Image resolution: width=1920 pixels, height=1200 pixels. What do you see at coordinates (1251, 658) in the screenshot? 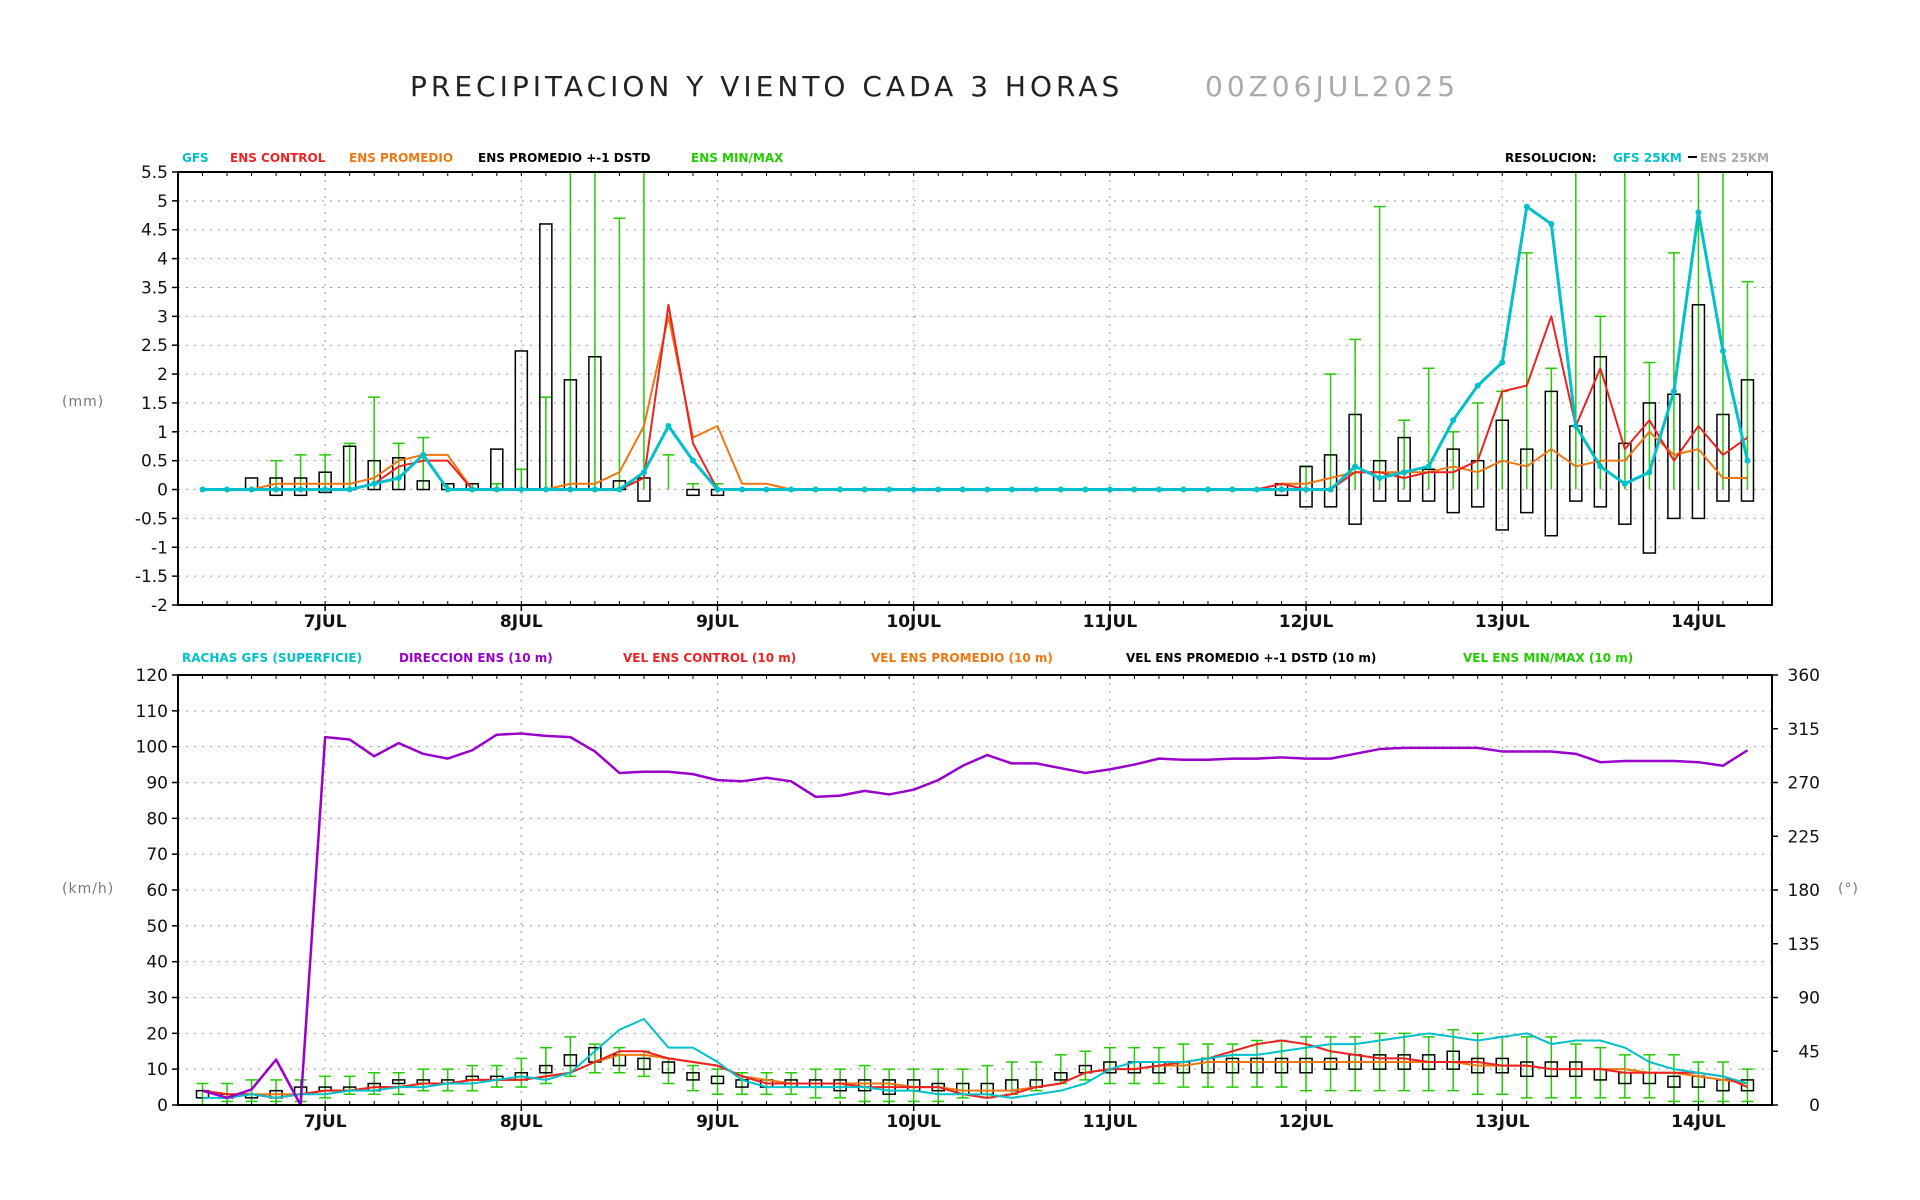
I see `legend-vel-std: VEL ENS PROMEDIO +-1 DSTD (10 m)` at bounding box center [1251, 658].